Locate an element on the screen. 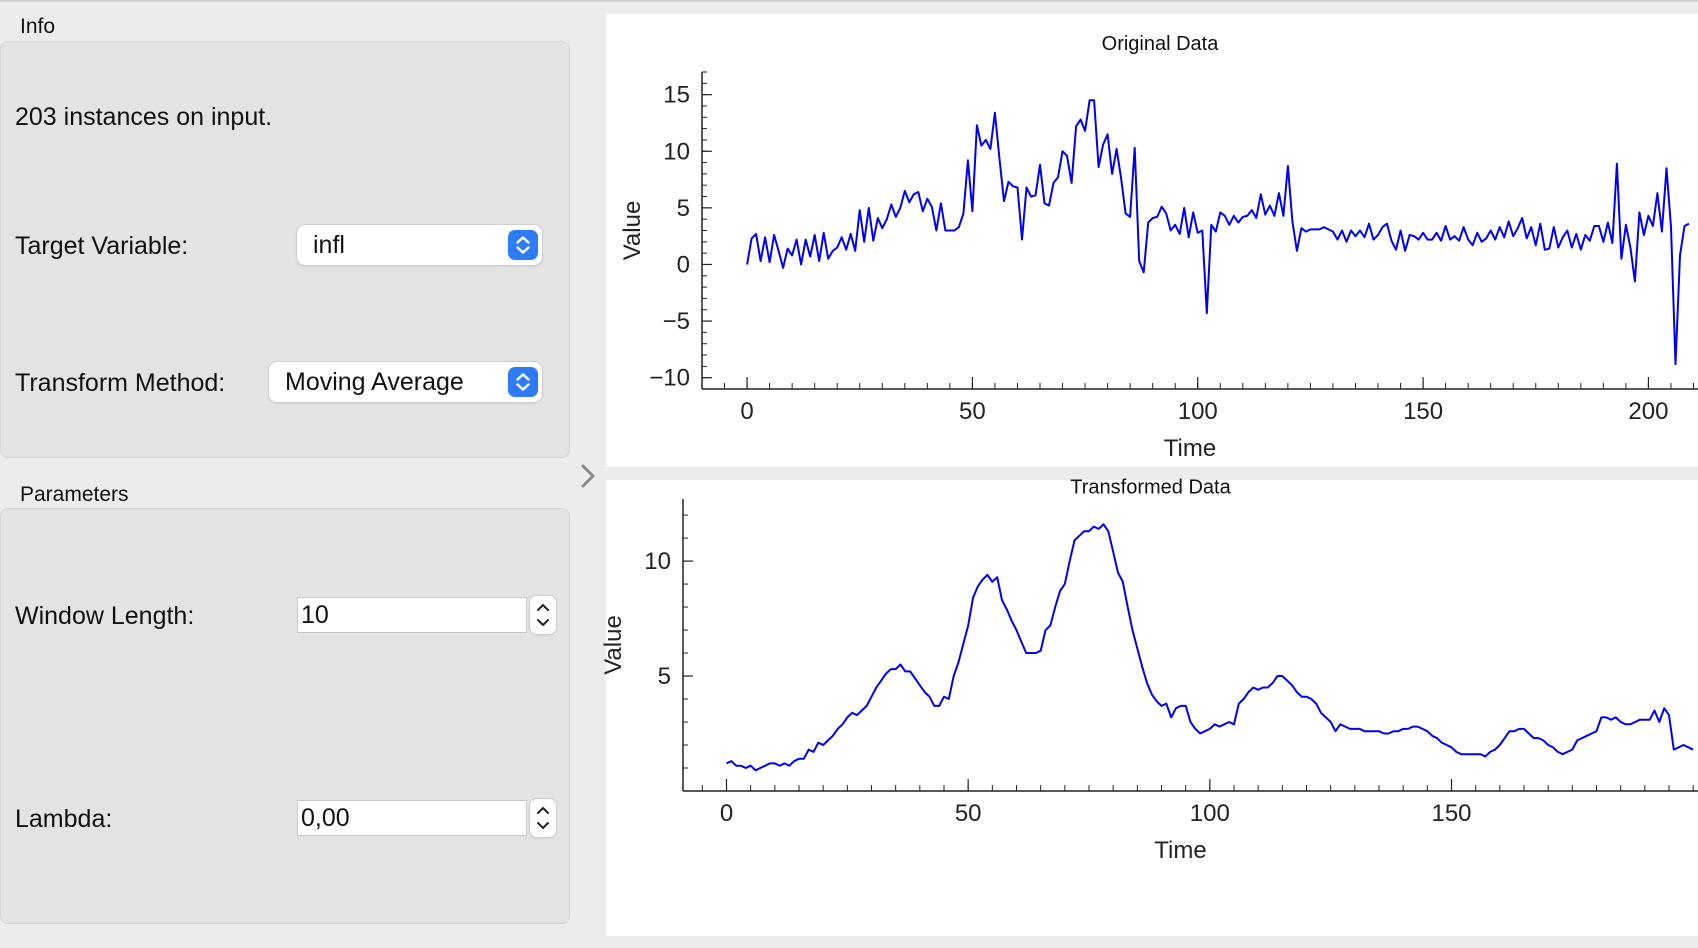 Image resolution: width=1698 pixels, height=948 pixels. parameters-group-title: Parameters is located at coordinates (74, 494).